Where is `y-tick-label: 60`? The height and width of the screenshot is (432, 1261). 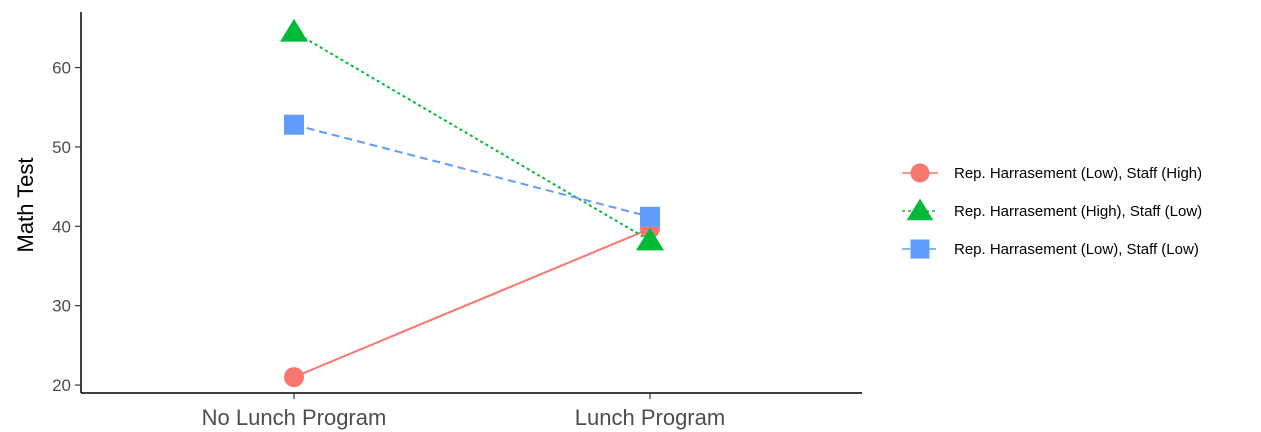
y-tick-label: 60 is located at coordinates (61, 68).